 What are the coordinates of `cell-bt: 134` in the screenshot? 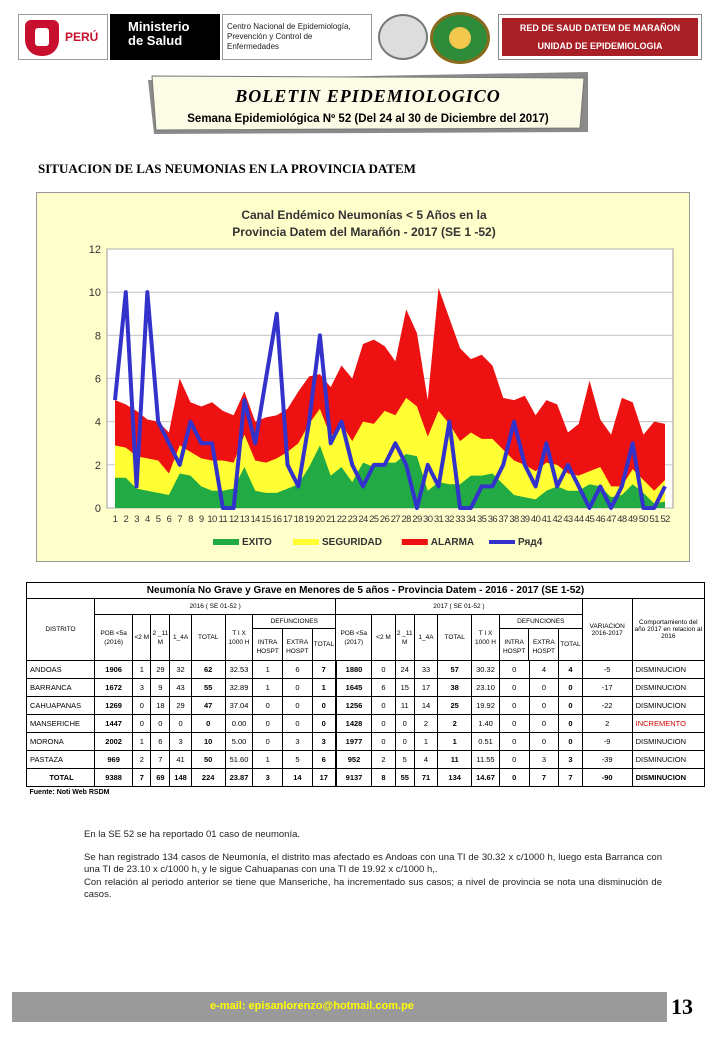 It's located at (455, 777).